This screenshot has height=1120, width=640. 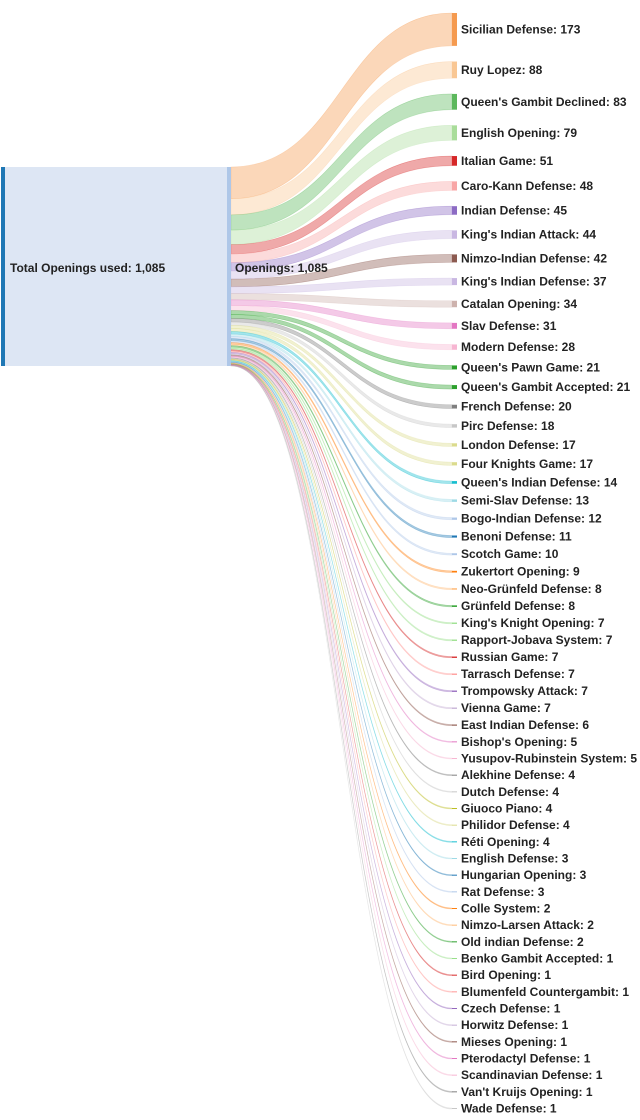 What do you see at coordinates (527, 186) in the screenshot?
I see `target-label: Caro-Kann Defense: 48` at bounding box center [527, 186].